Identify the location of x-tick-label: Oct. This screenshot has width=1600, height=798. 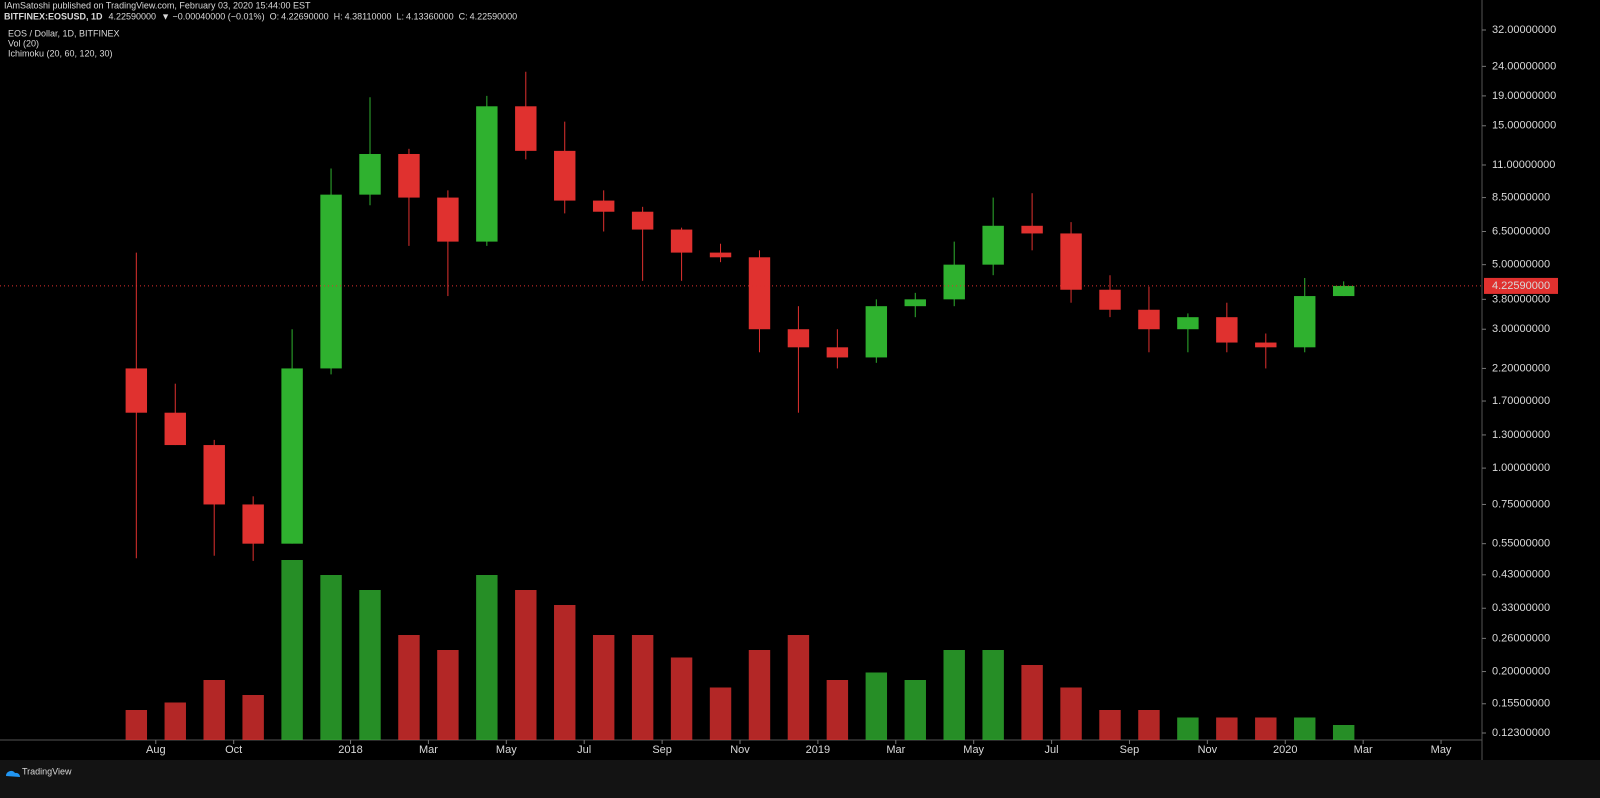
(233, 750).